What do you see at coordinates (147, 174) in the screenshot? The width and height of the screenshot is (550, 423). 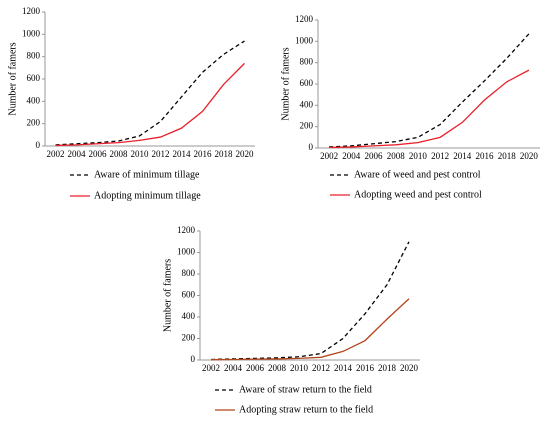 I see `legend-label: Aware of minimum tillage` at bounding box center [147, 174].